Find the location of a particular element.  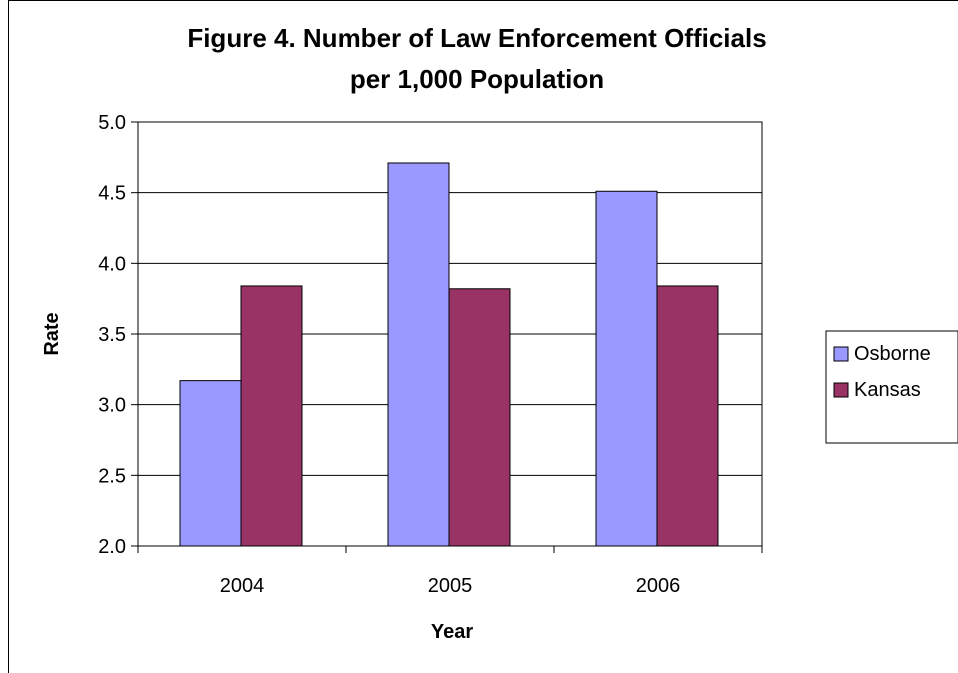

bar-kansas-2006 is located at coordinates (687, 416).